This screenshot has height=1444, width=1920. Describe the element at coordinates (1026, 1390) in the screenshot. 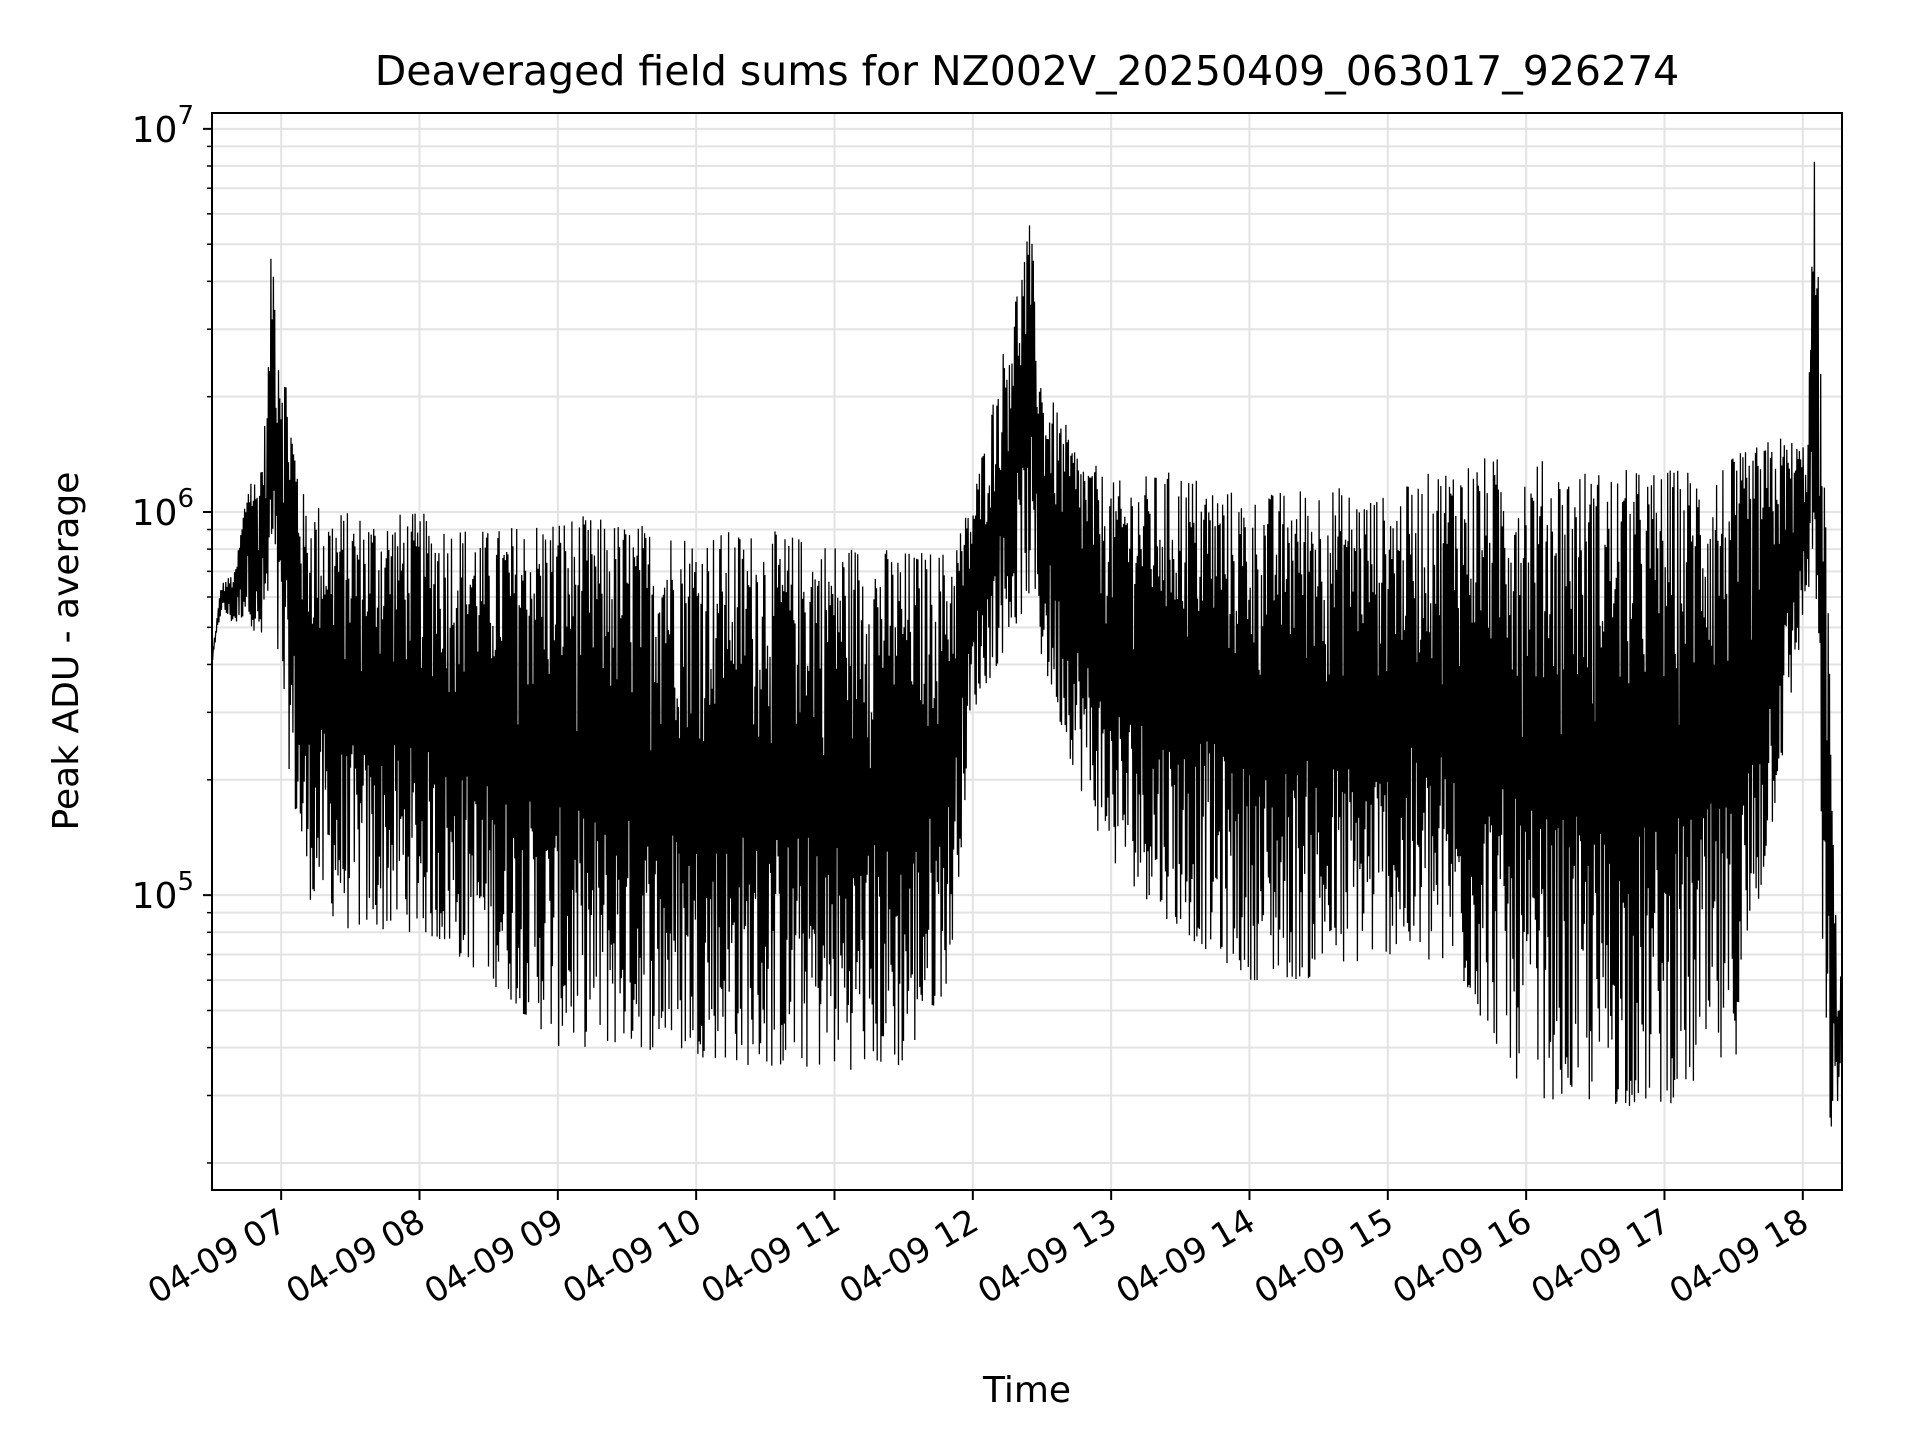

I see `x-axis-label: Time` at that location.